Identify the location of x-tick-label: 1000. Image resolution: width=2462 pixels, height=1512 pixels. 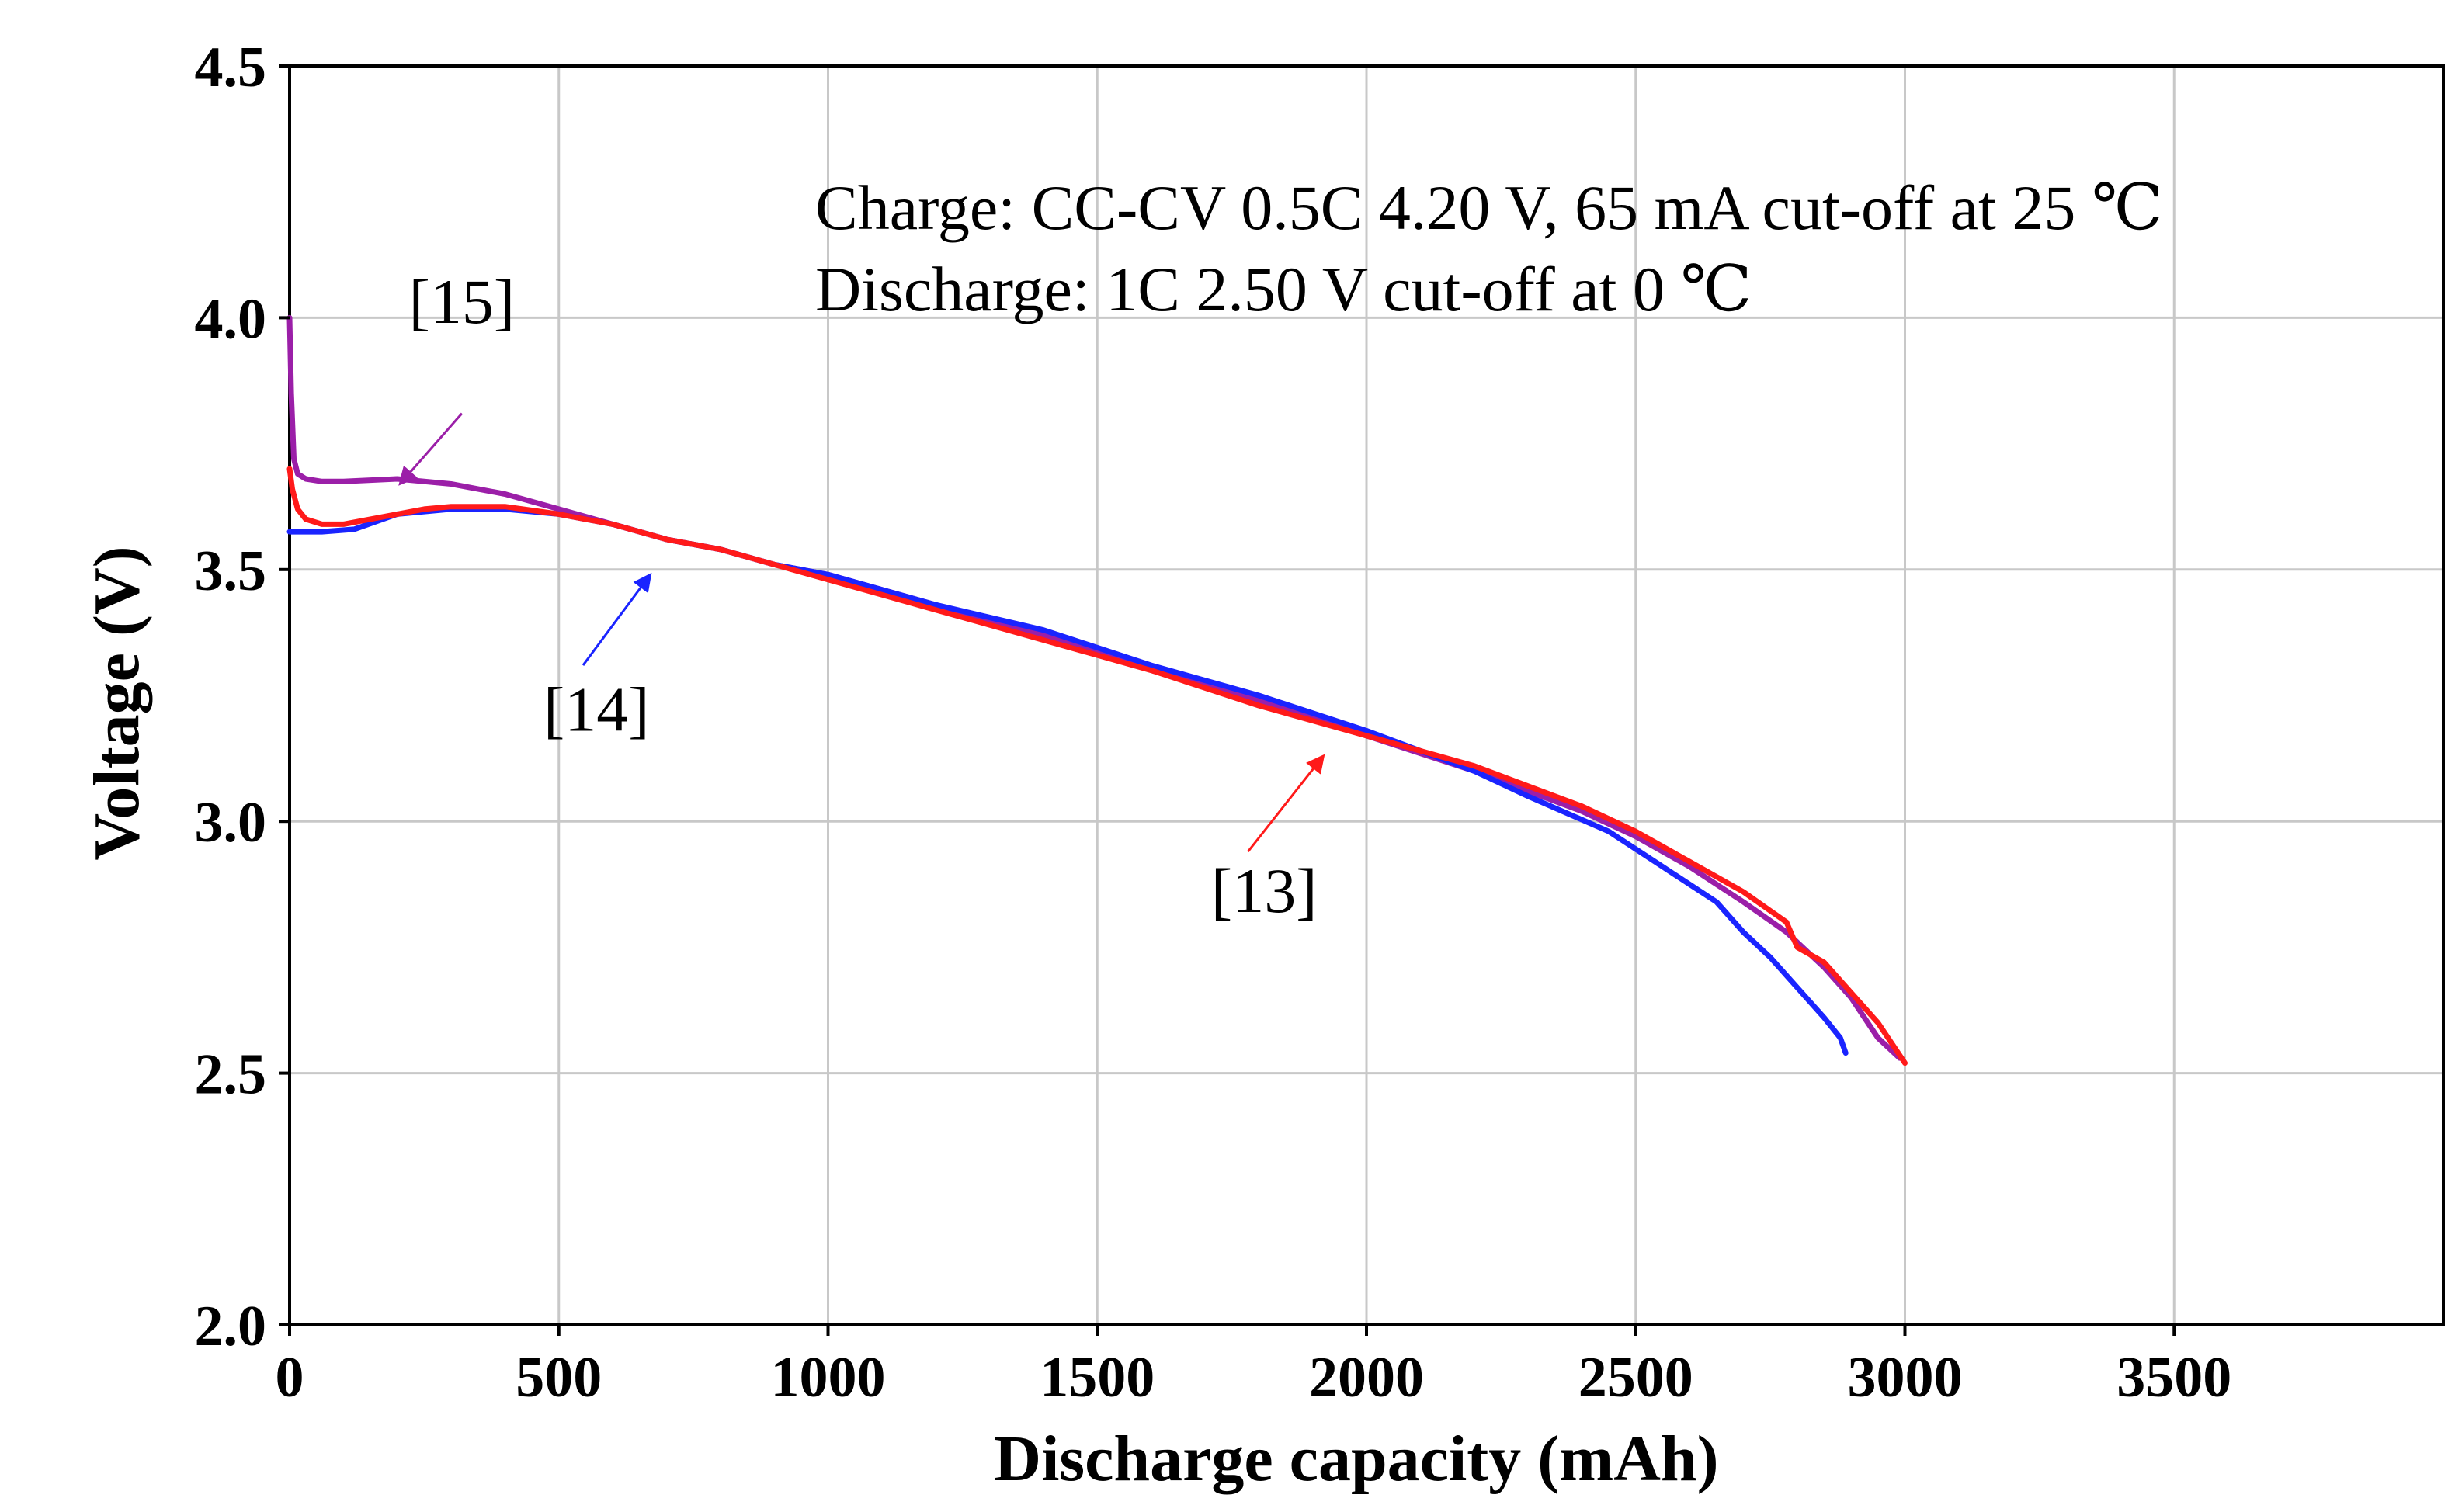
(828, 1378).